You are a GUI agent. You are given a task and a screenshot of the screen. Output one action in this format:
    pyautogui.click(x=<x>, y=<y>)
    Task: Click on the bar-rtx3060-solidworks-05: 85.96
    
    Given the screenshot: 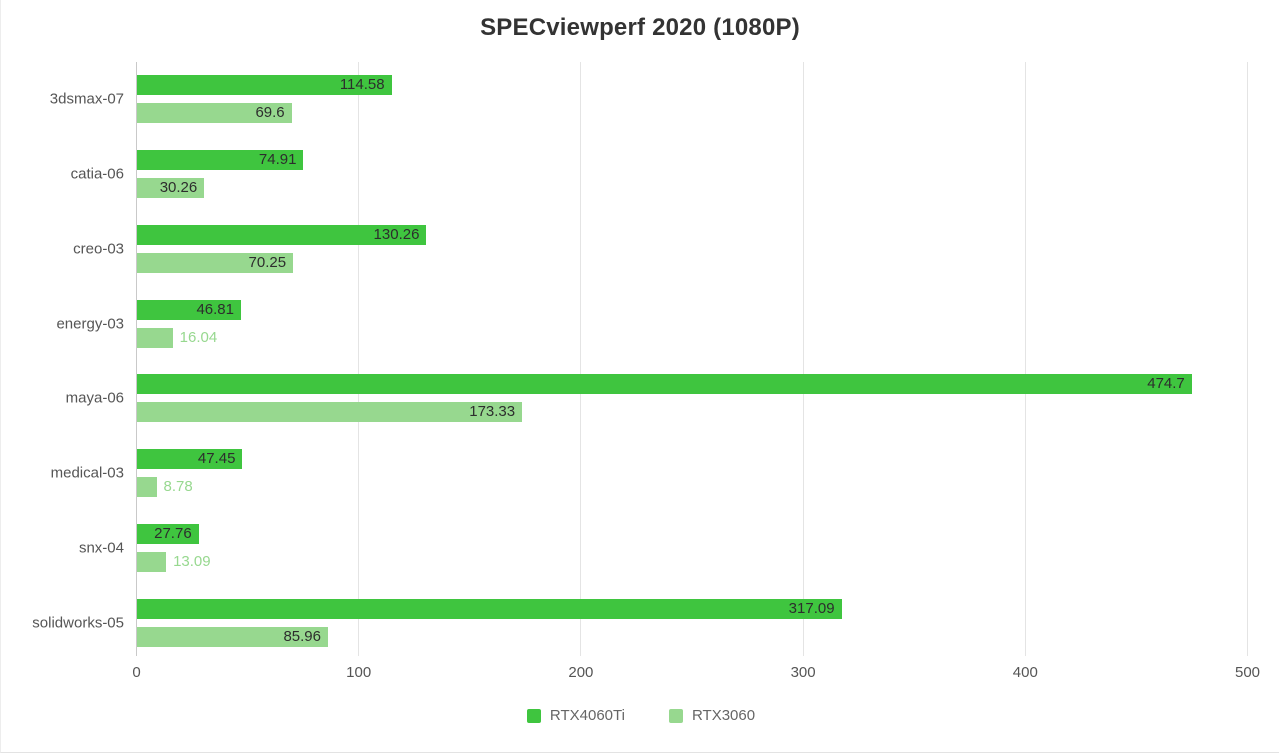 What is the action you would take?
    pyautogui.click(x=232, y=636)
    